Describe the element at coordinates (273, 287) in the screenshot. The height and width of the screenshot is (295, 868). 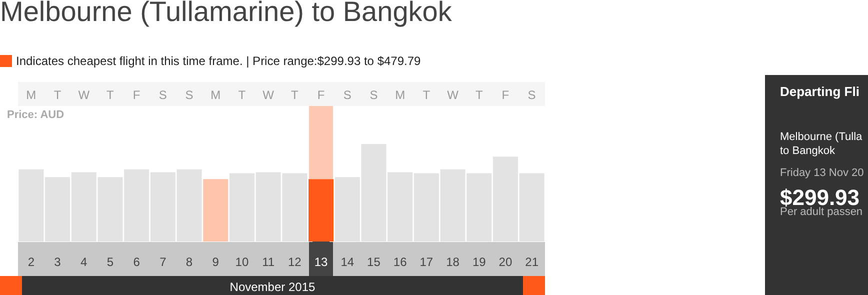
I see `text: November 2015` at that location.